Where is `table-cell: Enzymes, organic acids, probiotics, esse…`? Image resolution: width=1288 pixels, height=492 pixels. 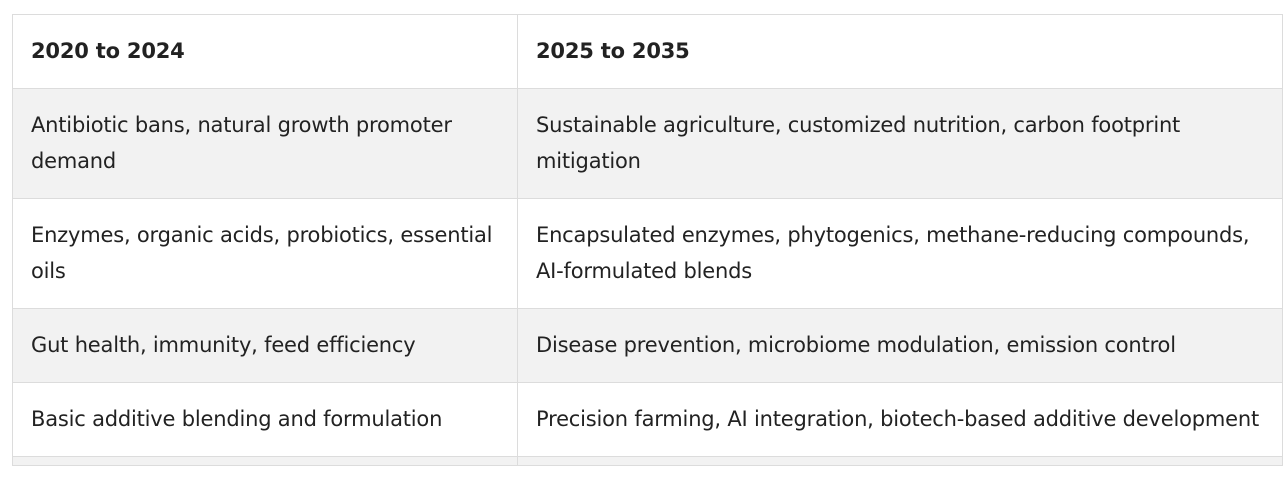 table-cell: Enzymes, organic acids, probiotics, esse… is located at coordinates (265, 253).